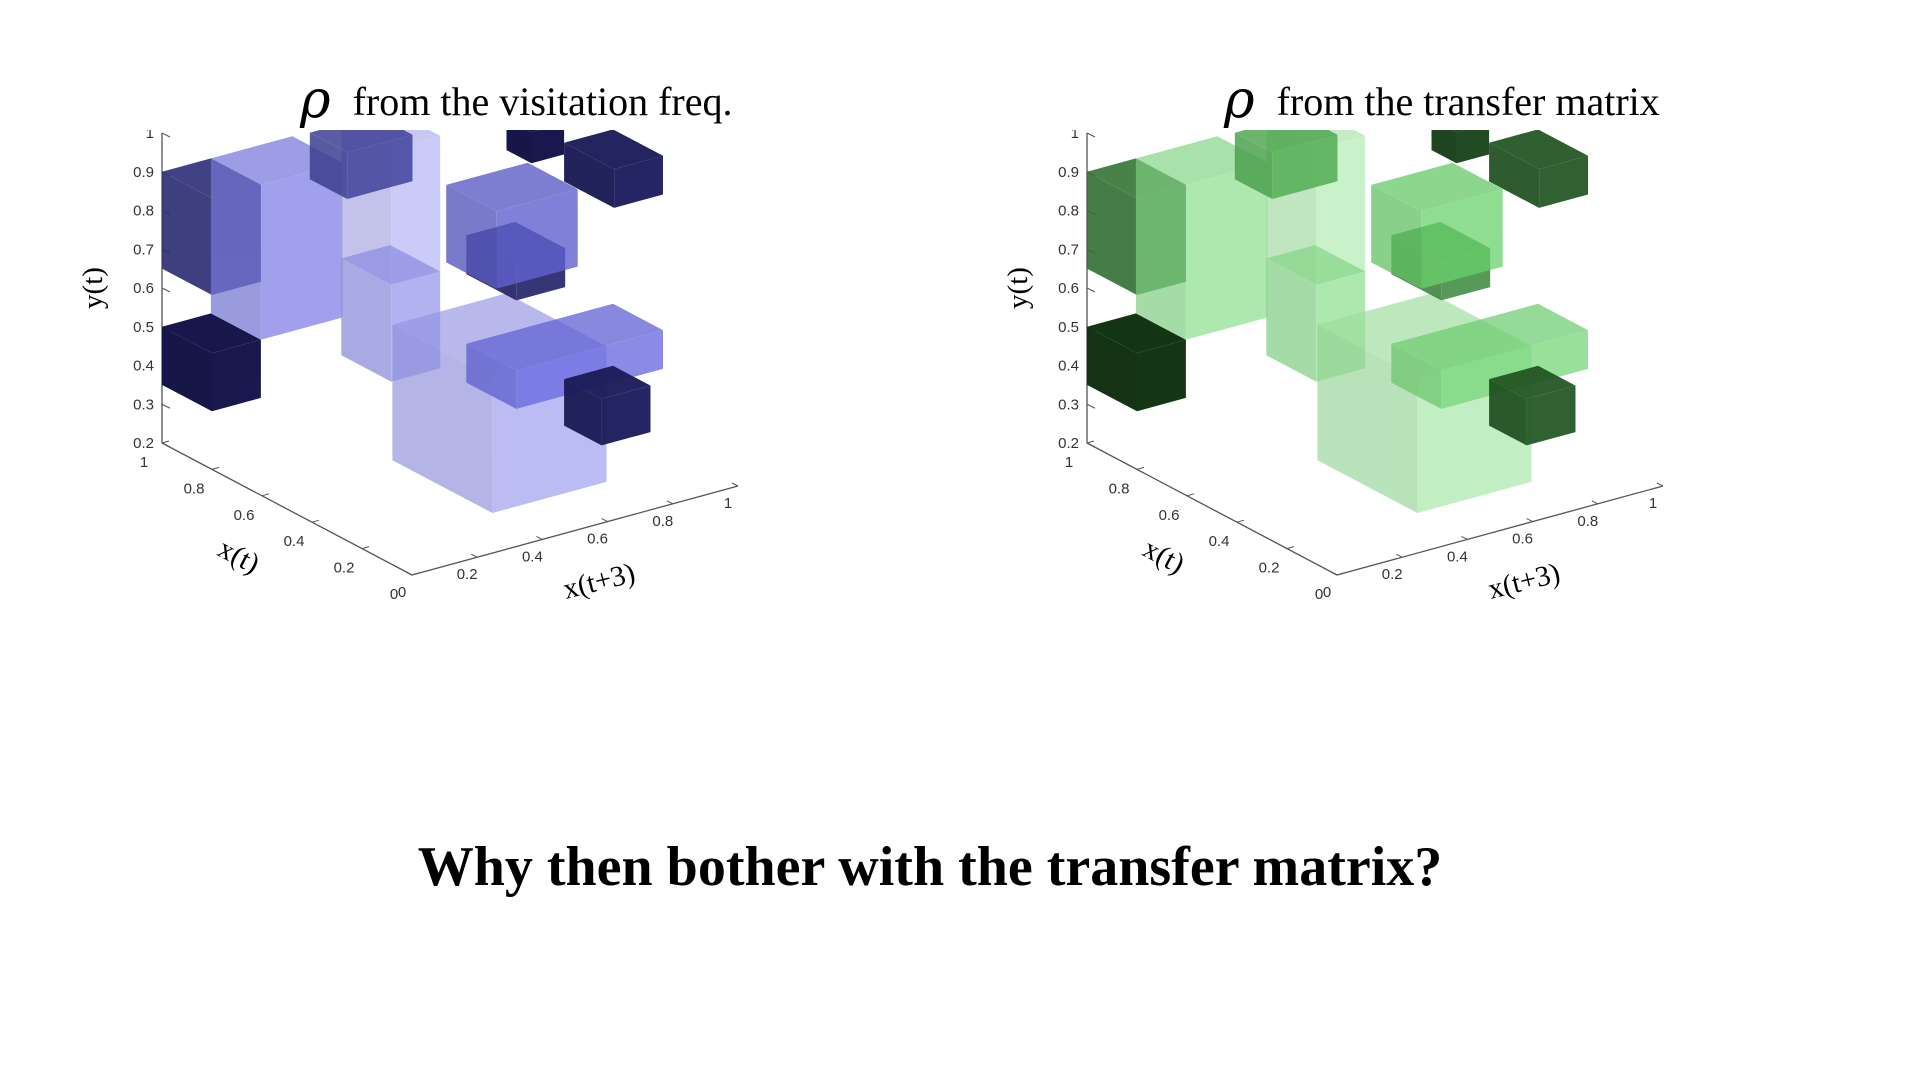 This screenshot has height=1080, width=1920. Describe the element at coordinates (1239, 100) in the screenshot. I see `rho-symbol: ρ` at that location.